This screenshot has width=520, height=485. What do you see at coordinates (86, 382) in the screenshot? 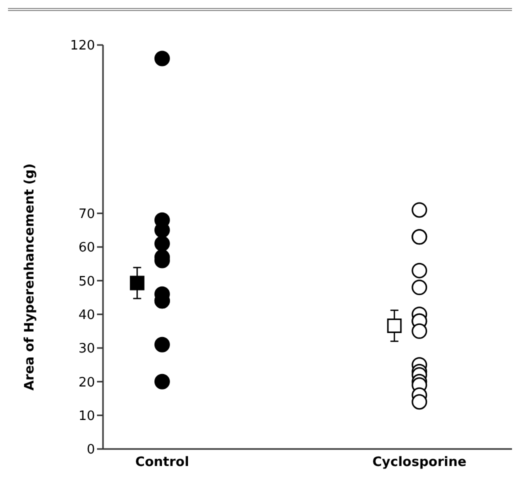
I see `y-tick-label: 20` at bounding box center [86, 382].